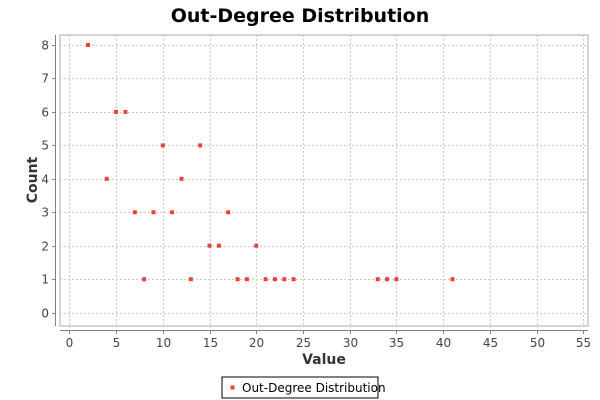 The image size is (600, 400). What do you see at coordinates (583, 343) in the screenshot?
I see `x-tick-label: 55` at bounding box center [583, 343].